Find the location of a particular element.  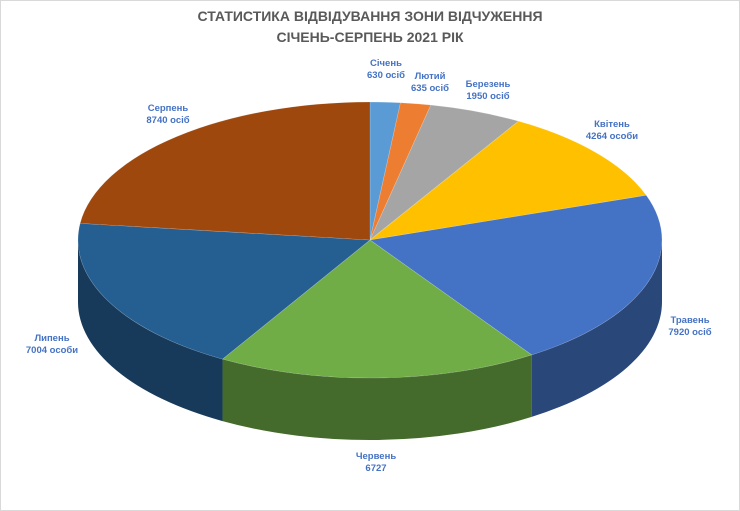

slice-label: Квітень is located at coordinates (612, 124).